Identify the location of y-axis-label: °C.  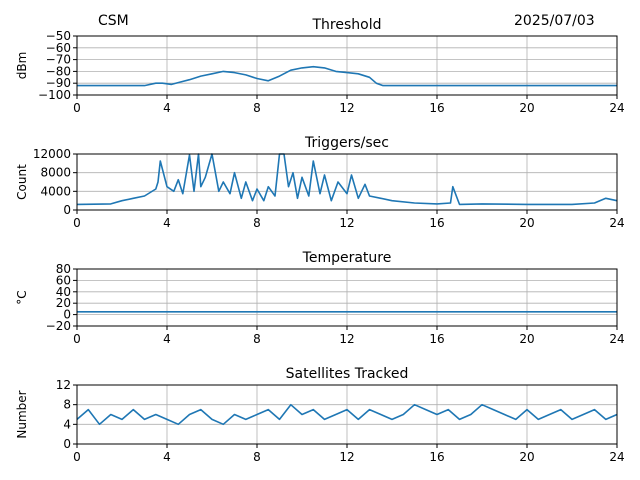
(22, 297).